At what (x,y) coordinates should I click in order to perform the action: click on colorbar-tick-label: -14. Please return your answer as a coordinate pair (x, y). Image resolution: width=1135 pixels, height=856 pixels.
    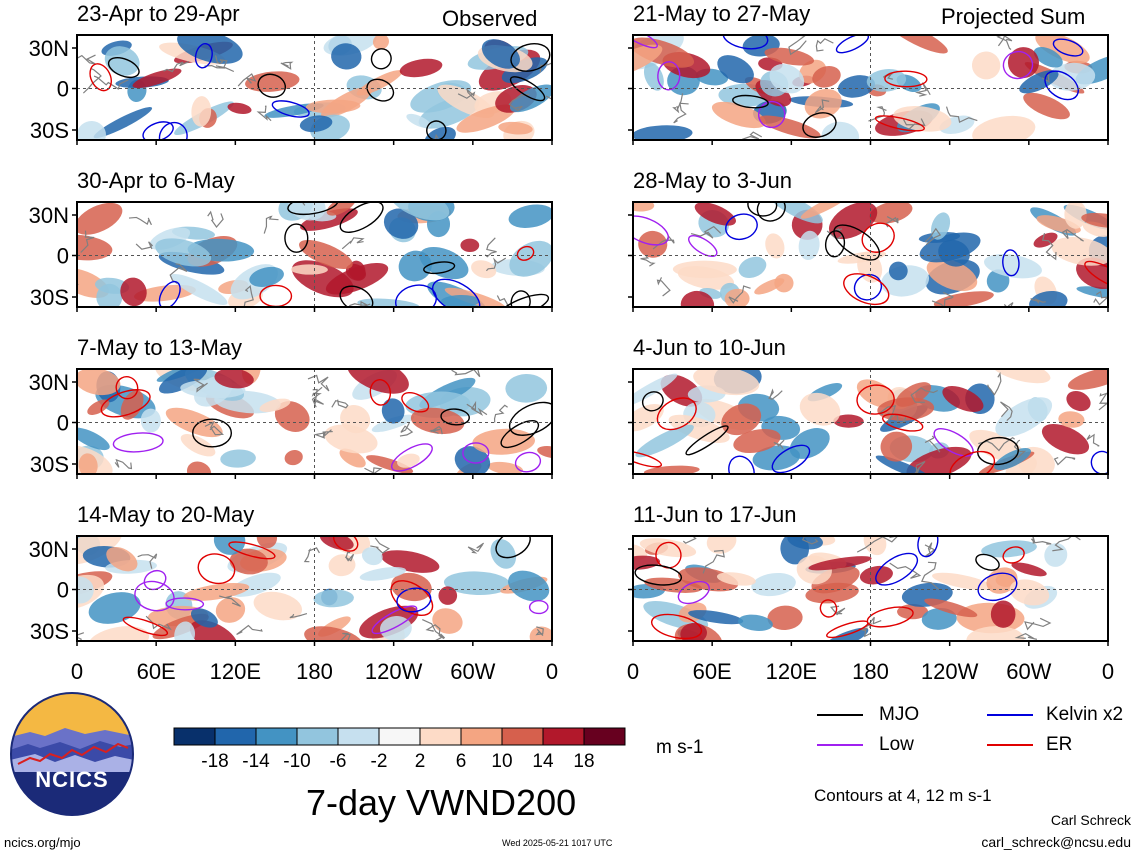
    Looking at the image, I should click on (256, 761).